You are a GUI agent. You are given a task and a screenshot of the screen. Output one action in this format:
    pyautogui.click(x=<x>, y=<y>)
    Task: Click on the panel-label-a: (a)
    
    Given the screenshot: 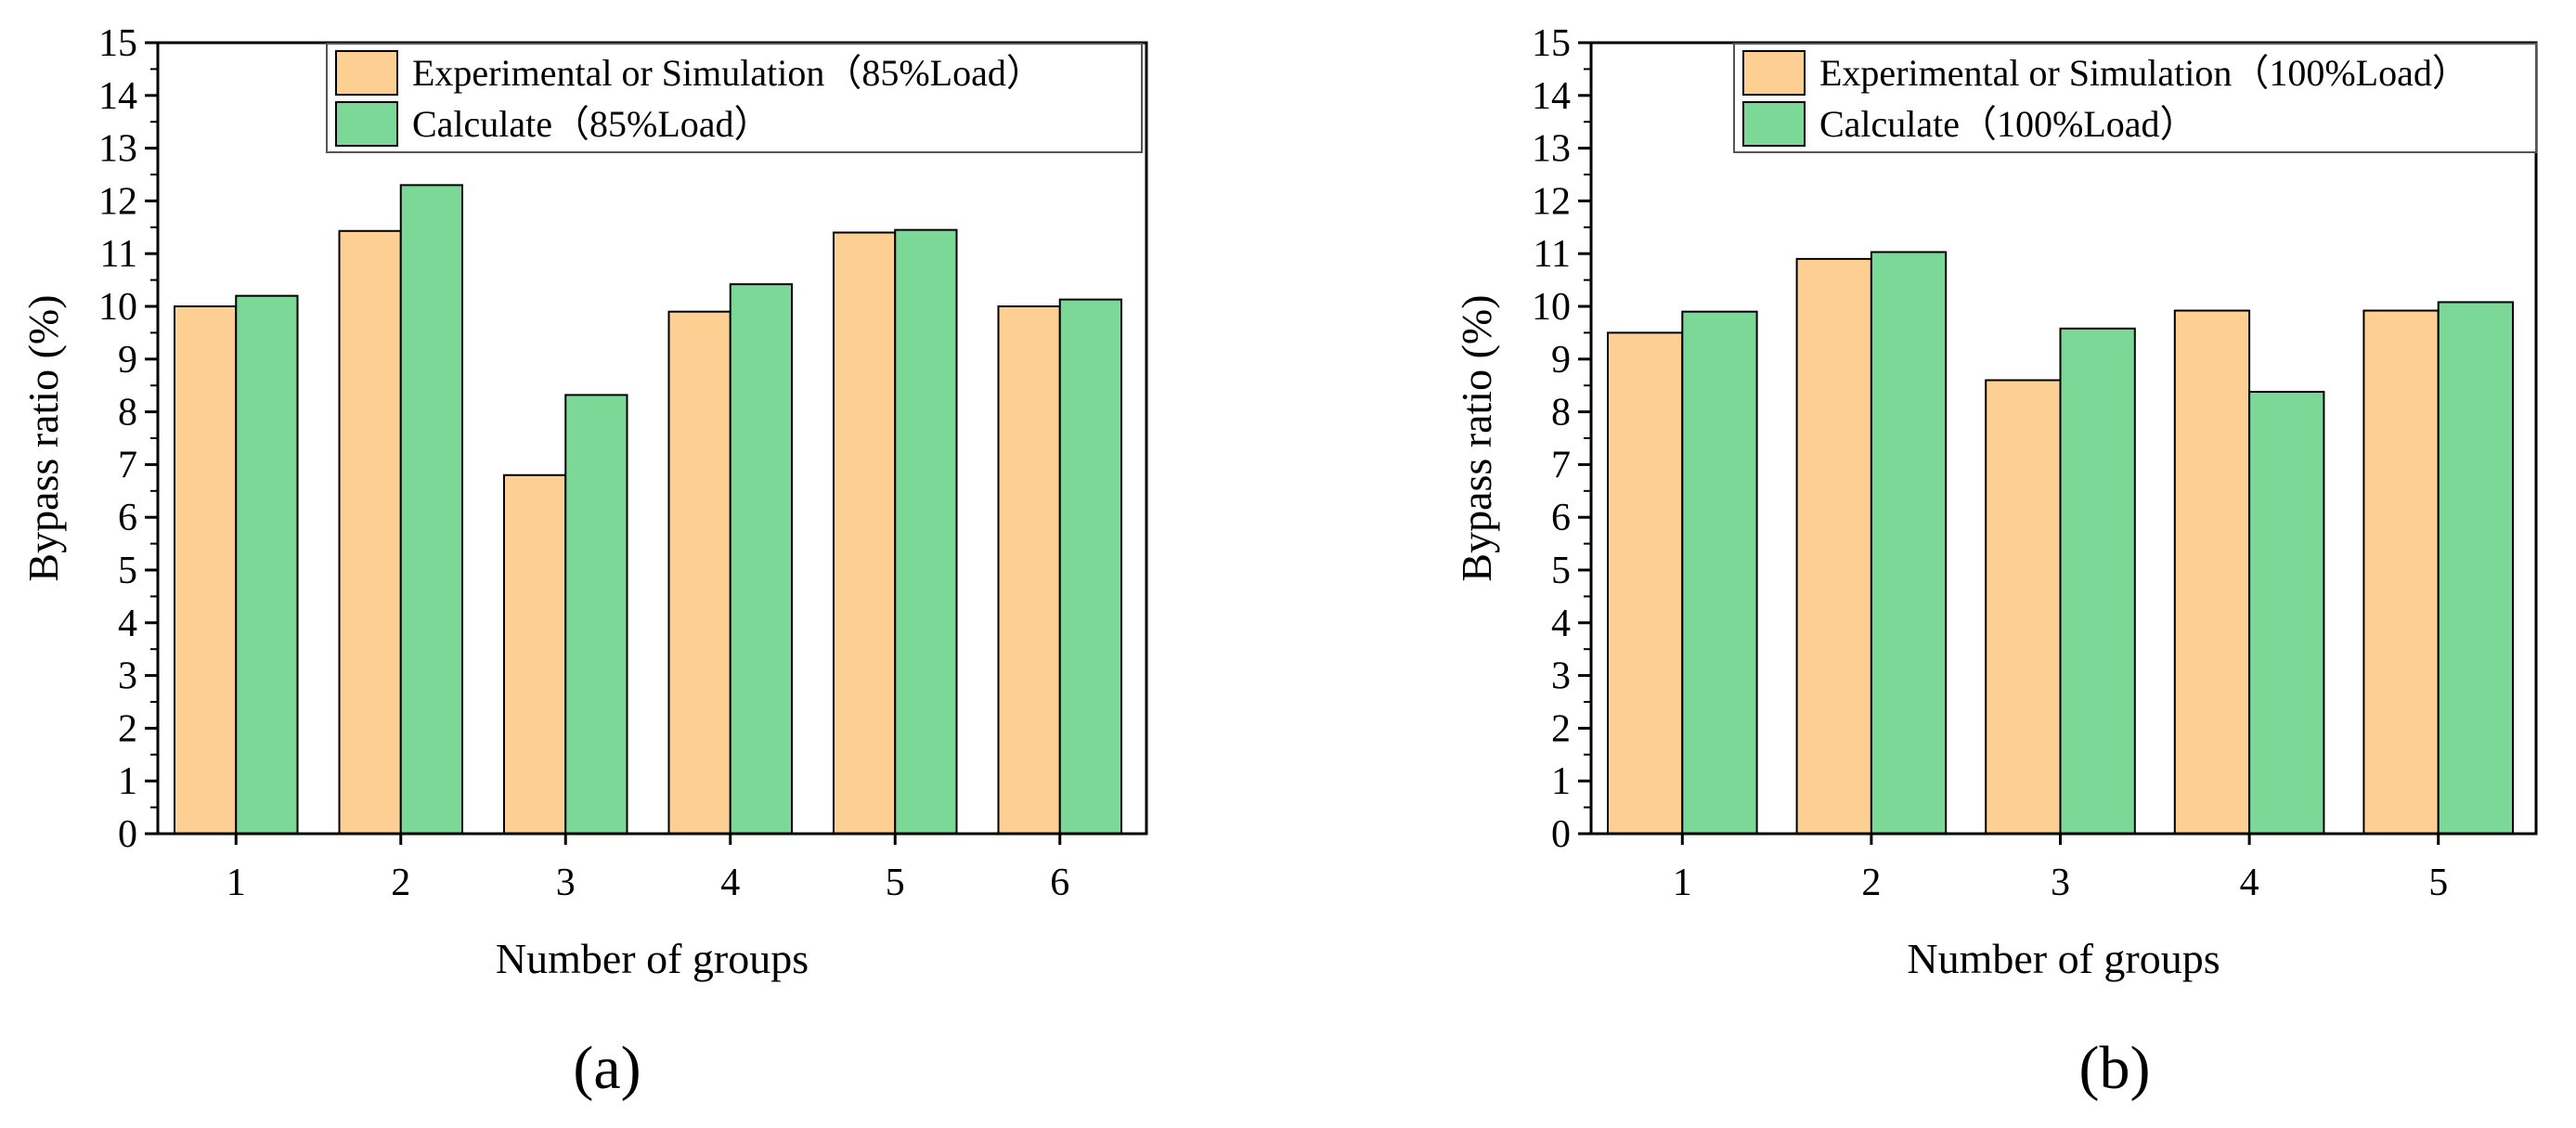 What is the action you would take?
    pyautogui.click(x=607, y=1068)
    